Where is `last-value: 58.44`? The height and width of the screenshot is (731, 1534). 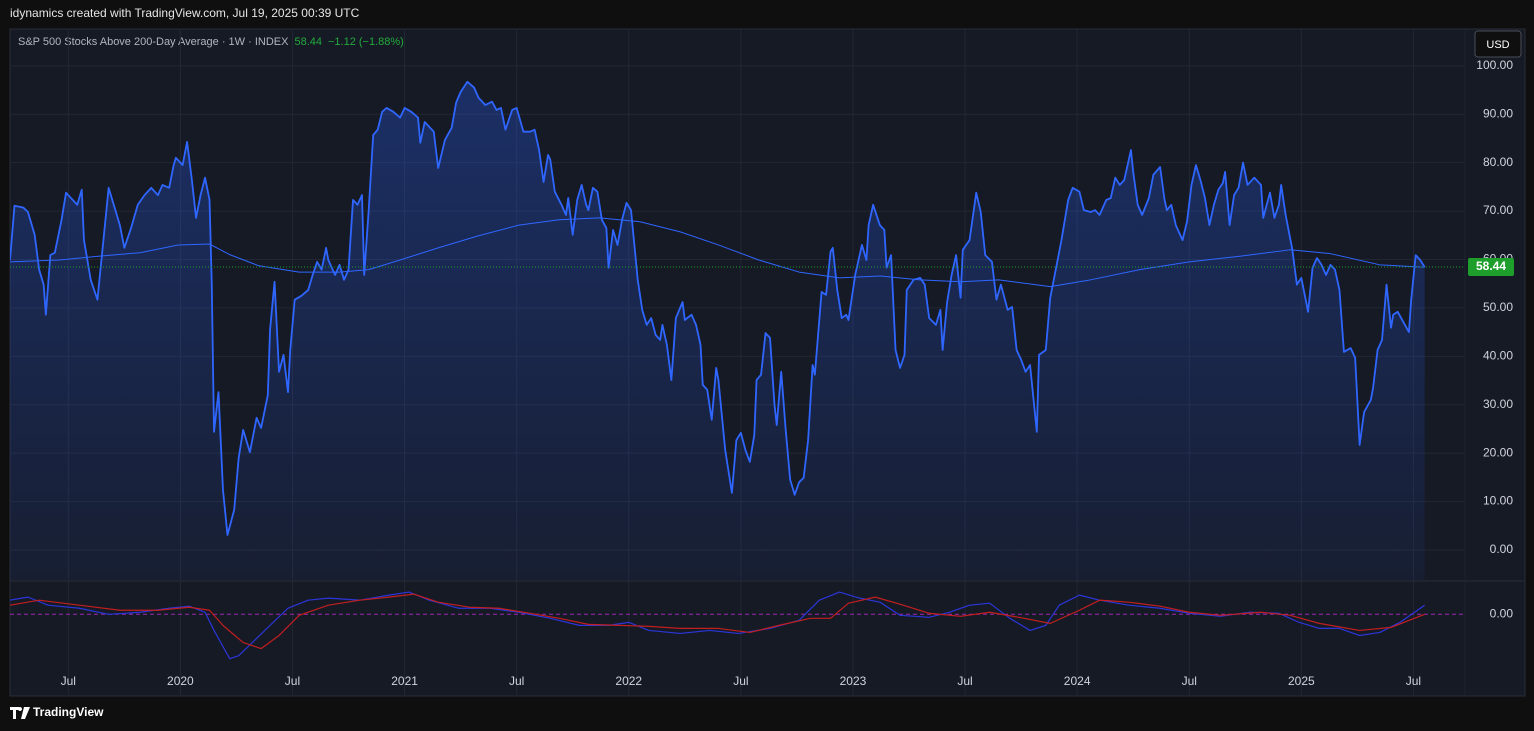 last-value: 58.44 is located at coordinates (308, 42).